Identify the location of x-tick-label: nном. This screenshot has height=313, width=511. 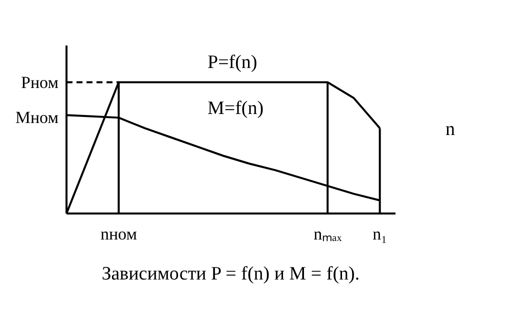
(119, 234).